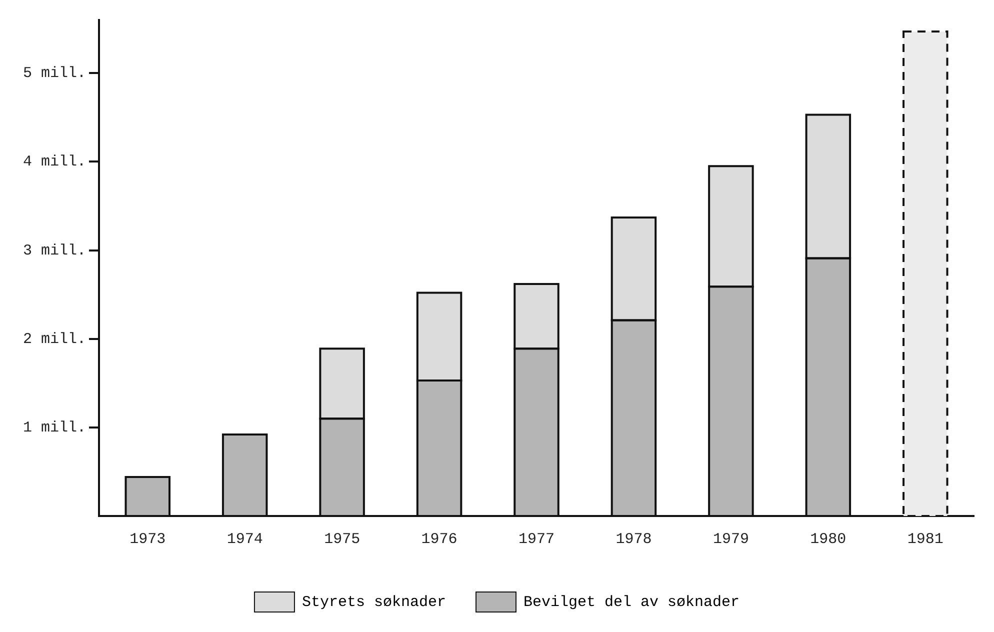  Describe the element at coordinates (54, 251) in the screenshot. I see `y-tick-label: 3 mill.` at that location.